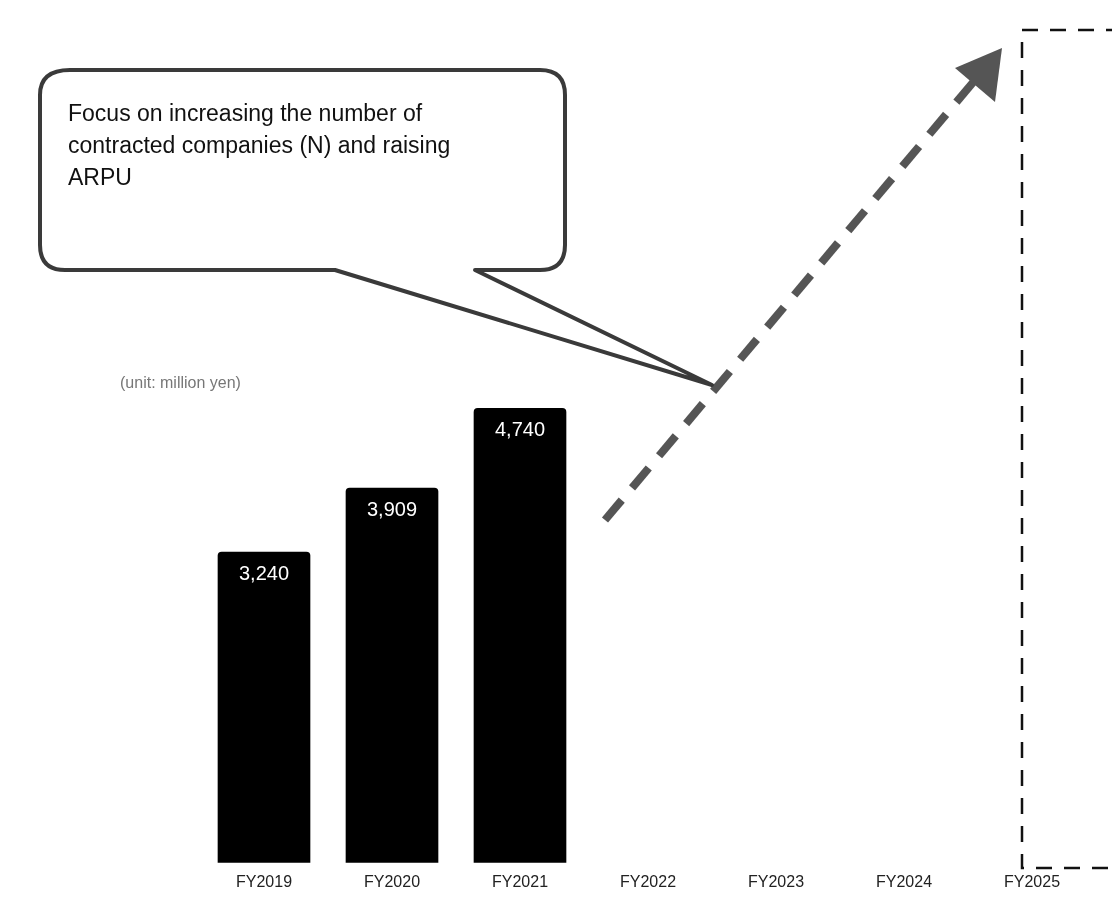  What do you see at coordinates (264, 572) in the screenshot?
I see `data-label: 3,240` at bounding box center [264, 572].